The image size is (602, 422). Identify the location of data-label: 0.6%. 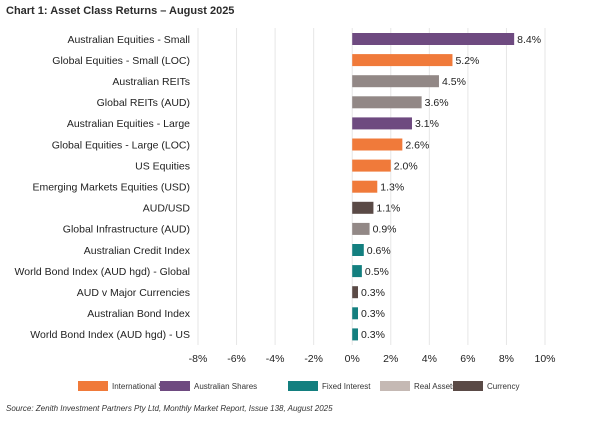
(379, 251).